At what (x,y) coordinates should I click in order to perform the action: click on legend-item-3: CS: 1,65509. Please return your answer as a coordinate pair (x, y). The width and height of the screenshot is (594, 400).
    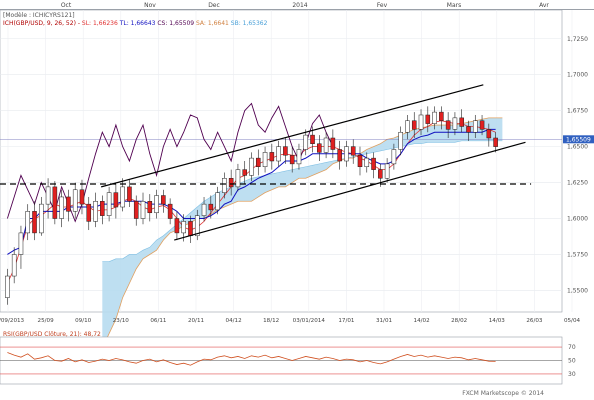
    Looking at the image, I should click on (177, 23).